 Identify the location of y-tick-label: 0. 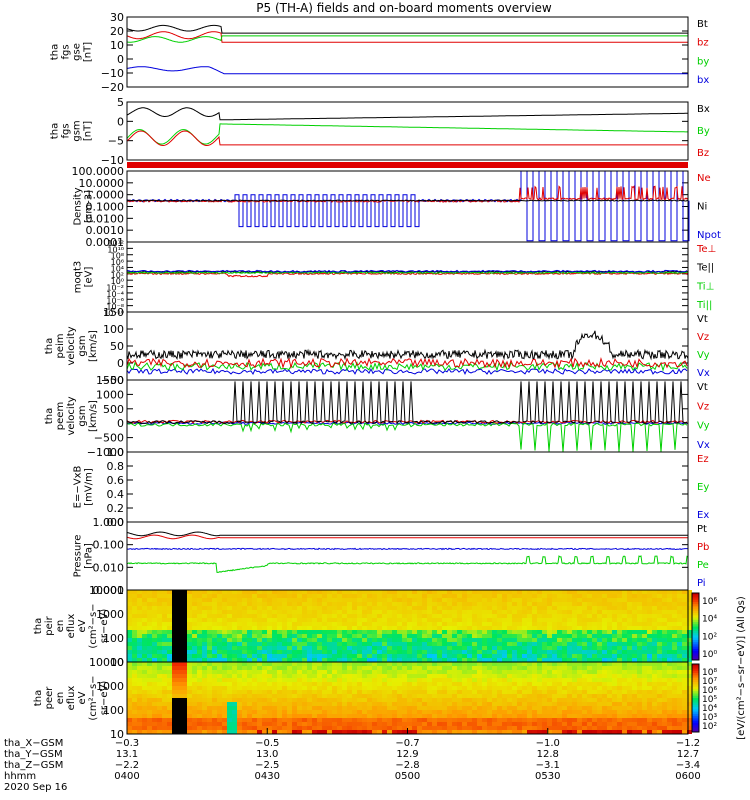
(120, 363).